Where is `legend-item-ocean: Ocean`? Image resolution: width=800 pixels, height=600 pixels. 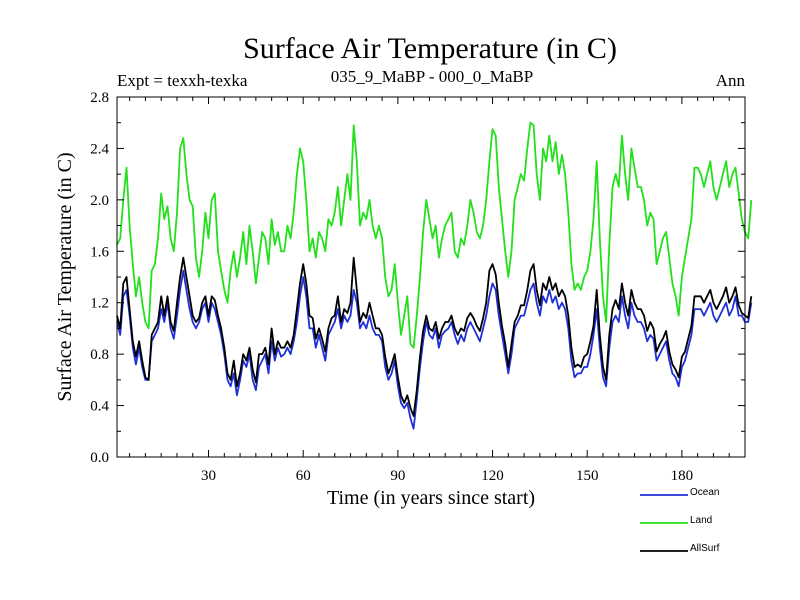 legend-item-ocean: Ocean is located at coordinates (679, 492).